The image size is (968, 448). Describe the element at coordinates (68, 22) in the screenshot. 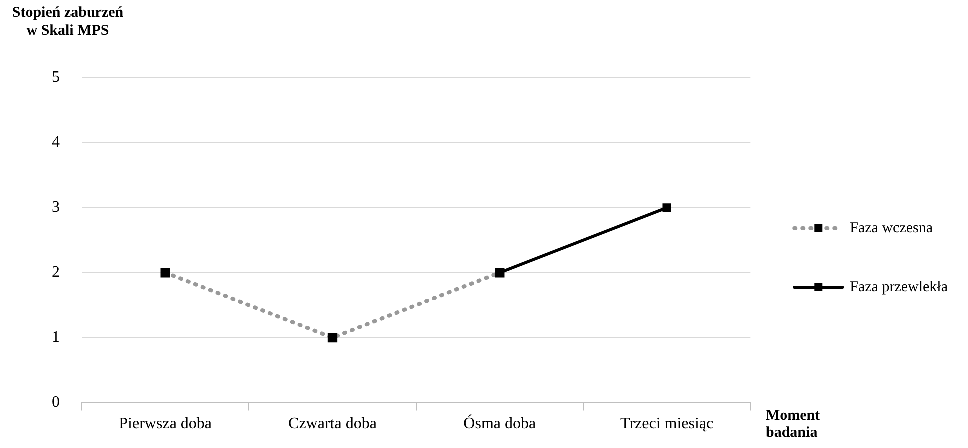

I see `y-axis-title: Stopień zaburzeń w Skali MPS` at that location.